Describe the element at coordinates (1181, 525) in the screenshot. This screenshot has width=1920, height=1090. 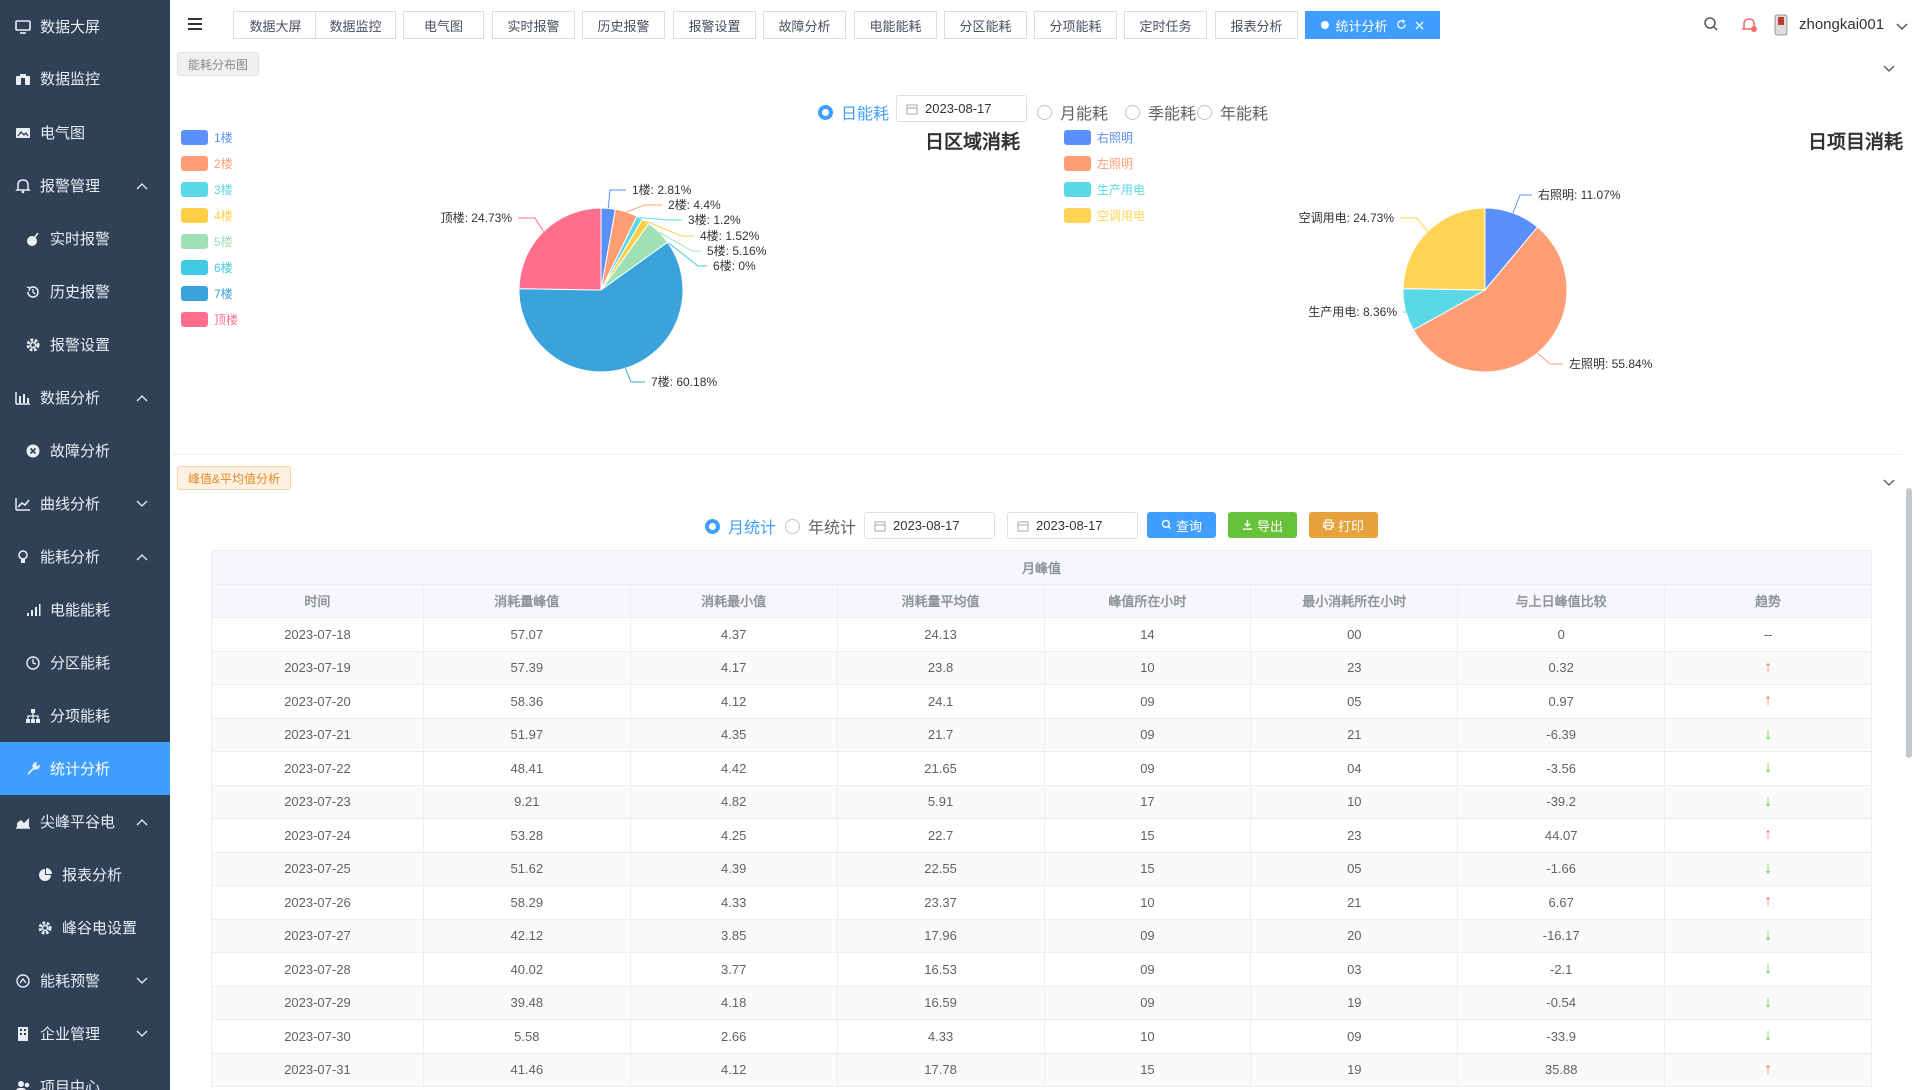
I see `query-button: 查询` at that location.